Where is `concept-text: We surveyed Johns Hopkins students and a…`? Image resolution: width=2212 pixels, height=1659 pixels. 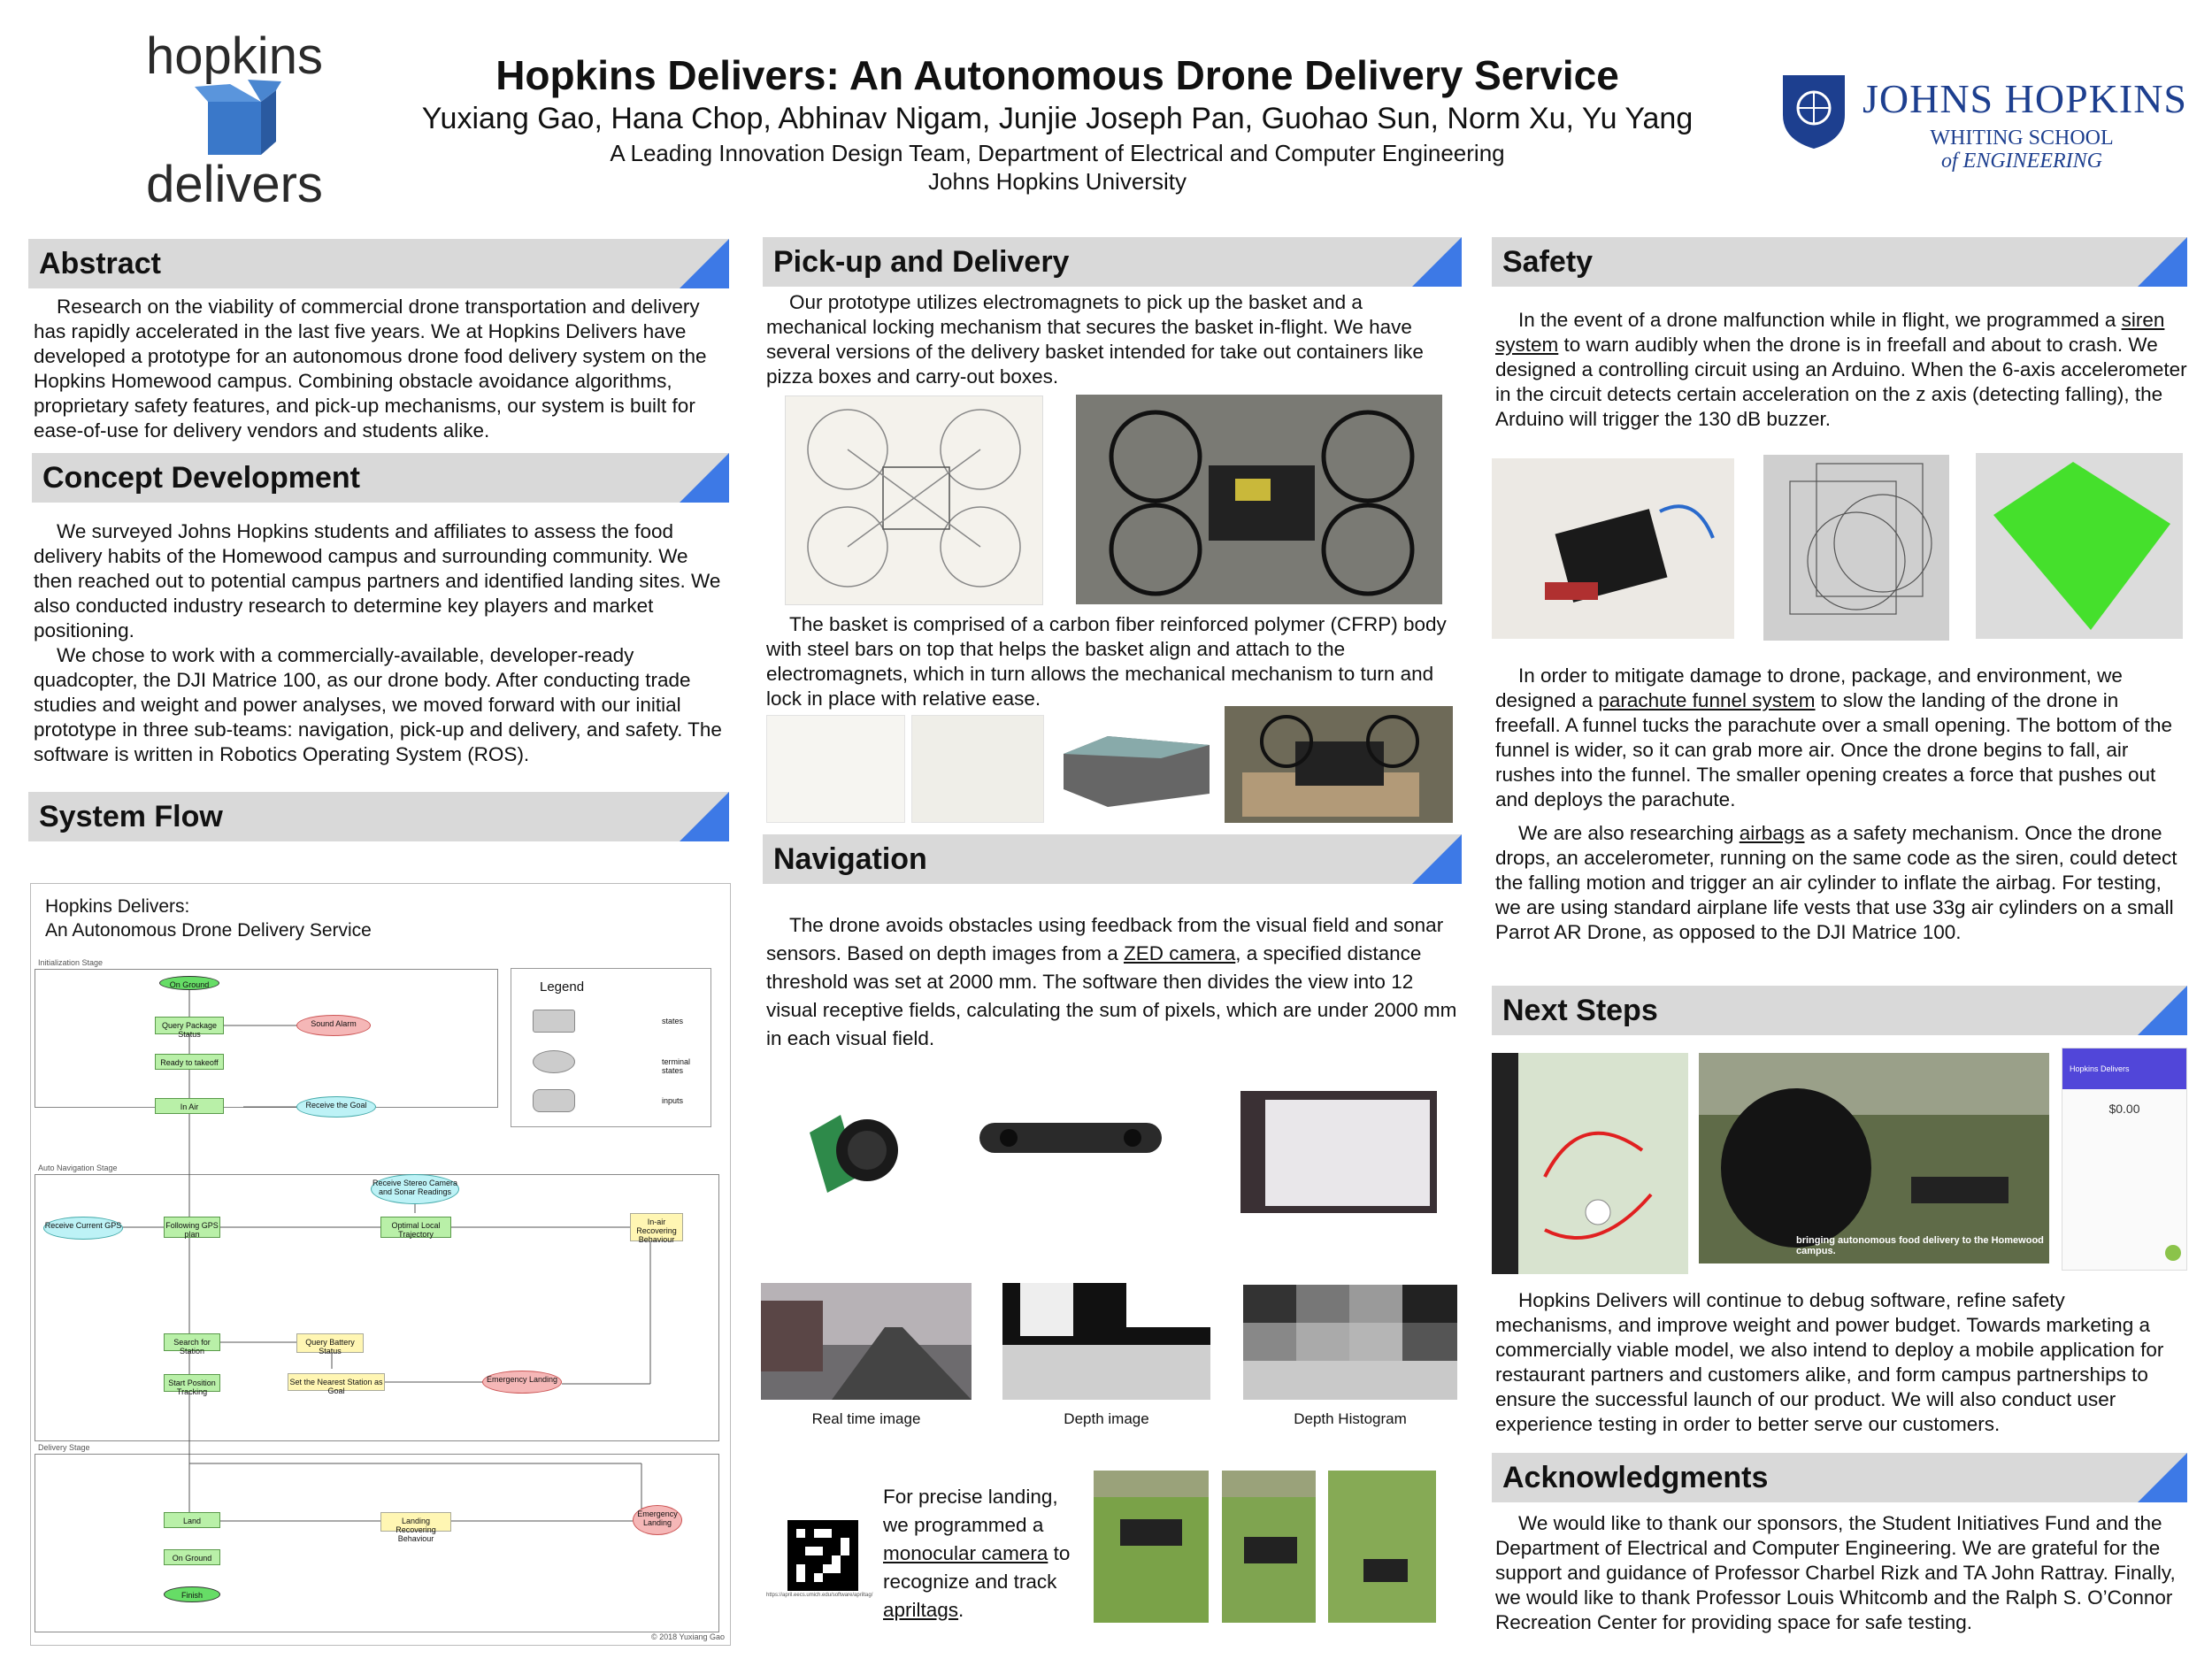 concept-text: We surveyed Johns Hopkins students and a… is located at coordinates (383, 643).